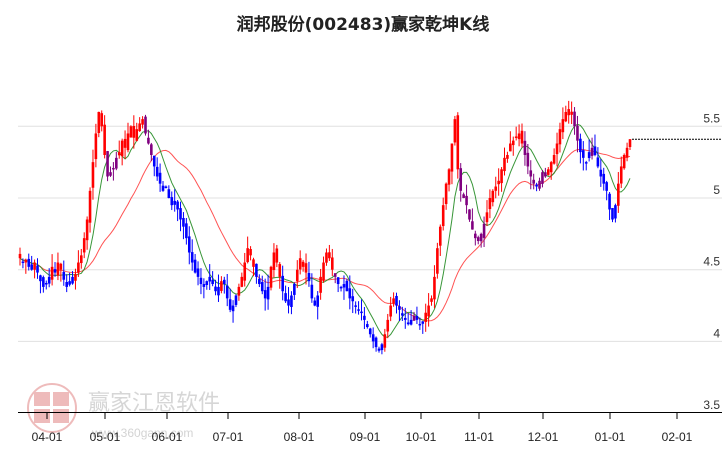  What do you see at coordinates (479, 437) in the screenshot?
I see `x-tick-label: 11-01` at bounding box center [479, 437].